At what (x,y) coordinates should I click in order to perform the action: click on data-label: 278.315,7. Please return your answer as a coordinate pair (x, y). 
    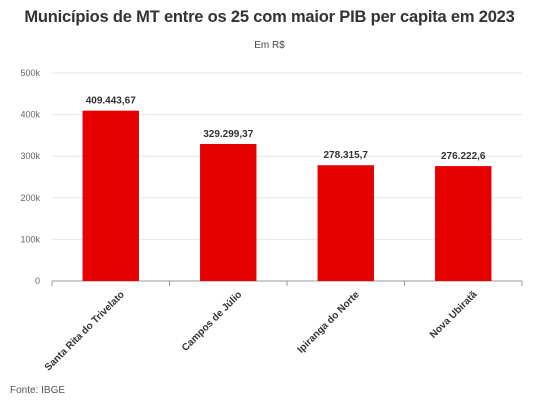
    Looking at the image, I should click on (346, 155).